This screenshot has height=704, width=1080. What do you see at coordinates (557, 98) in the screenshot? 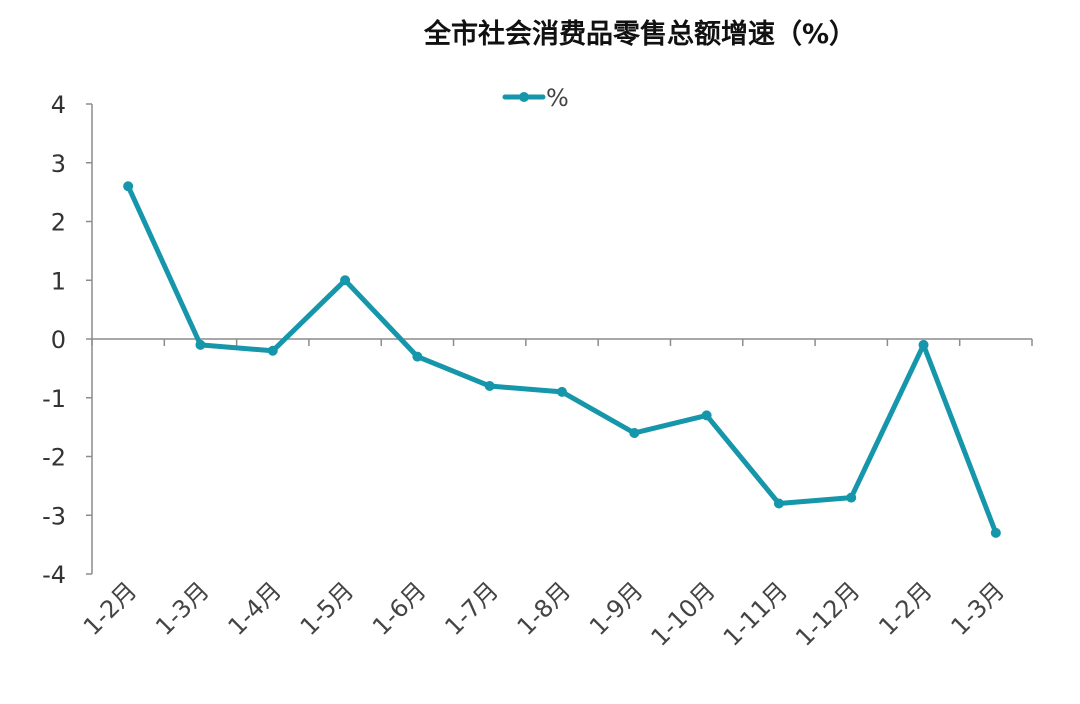
I see `legend-label: %` at bounding box center [557, 98].